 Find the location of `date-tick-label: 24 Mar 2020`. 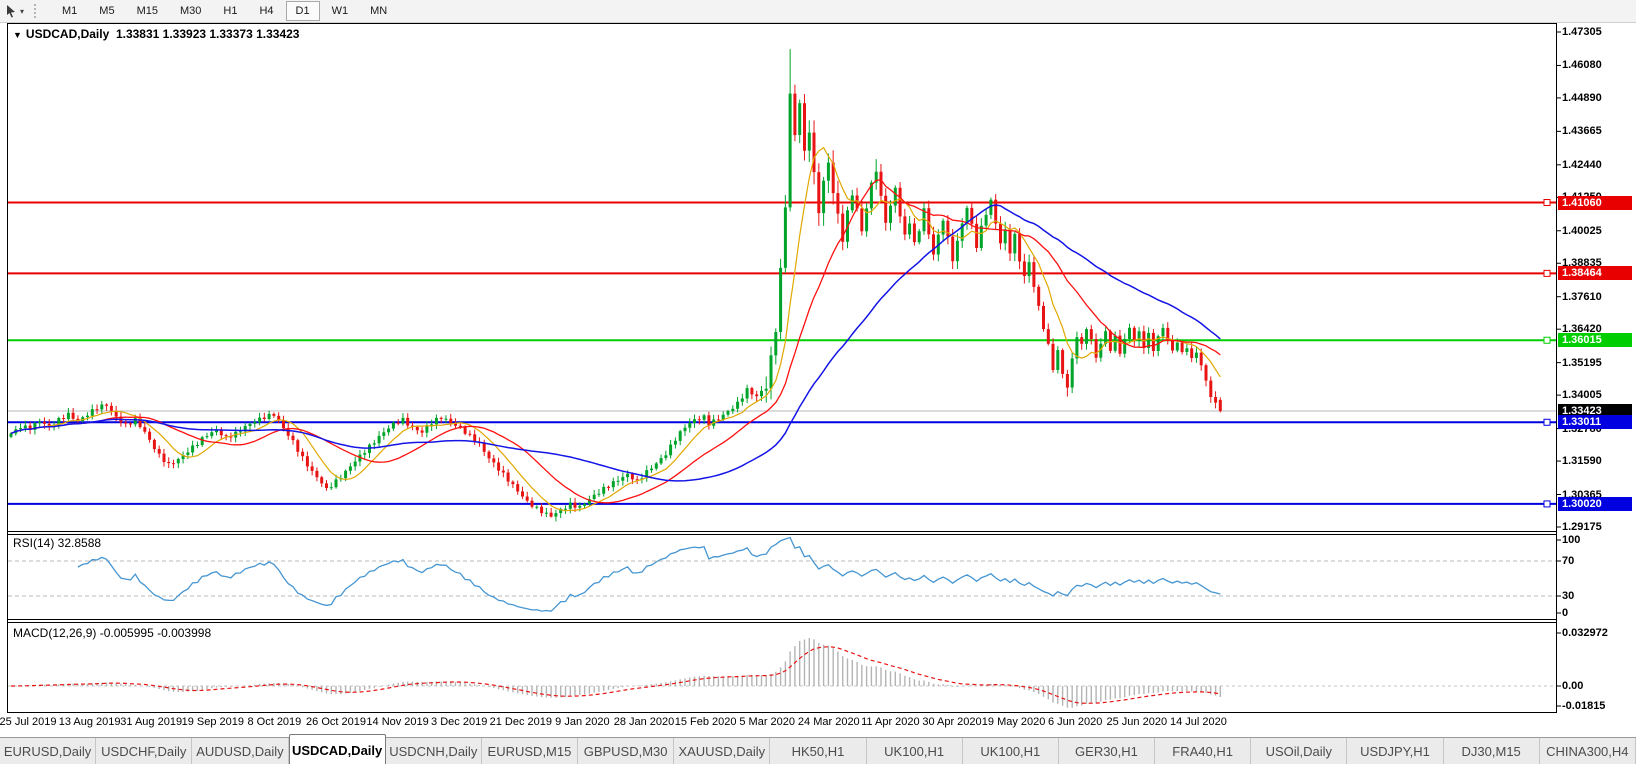

date-tick-label: 24 Mar 2020 is located at coordinates (828, 722).